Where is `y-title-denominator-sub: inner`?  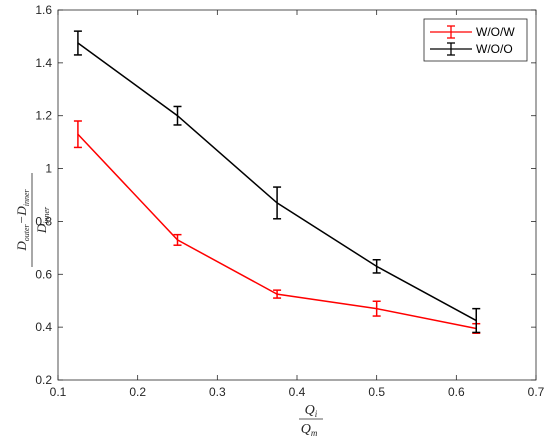 y-title-denominator-sub: inner is located at coordinates (46, 215).